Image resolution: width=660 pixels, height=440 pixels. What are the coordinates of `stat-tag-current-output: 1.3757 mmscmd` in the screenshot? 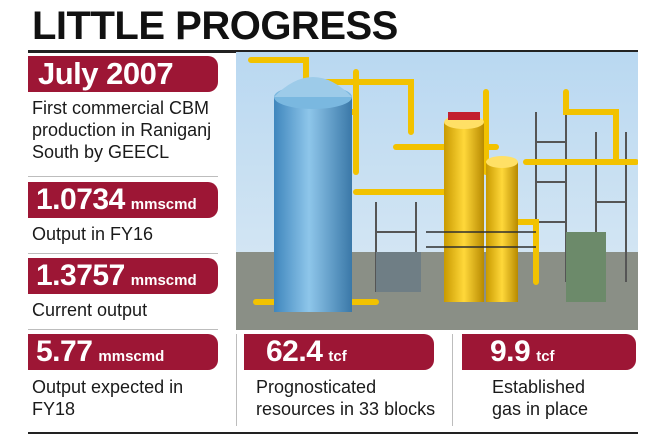 It's located at (123, 276).